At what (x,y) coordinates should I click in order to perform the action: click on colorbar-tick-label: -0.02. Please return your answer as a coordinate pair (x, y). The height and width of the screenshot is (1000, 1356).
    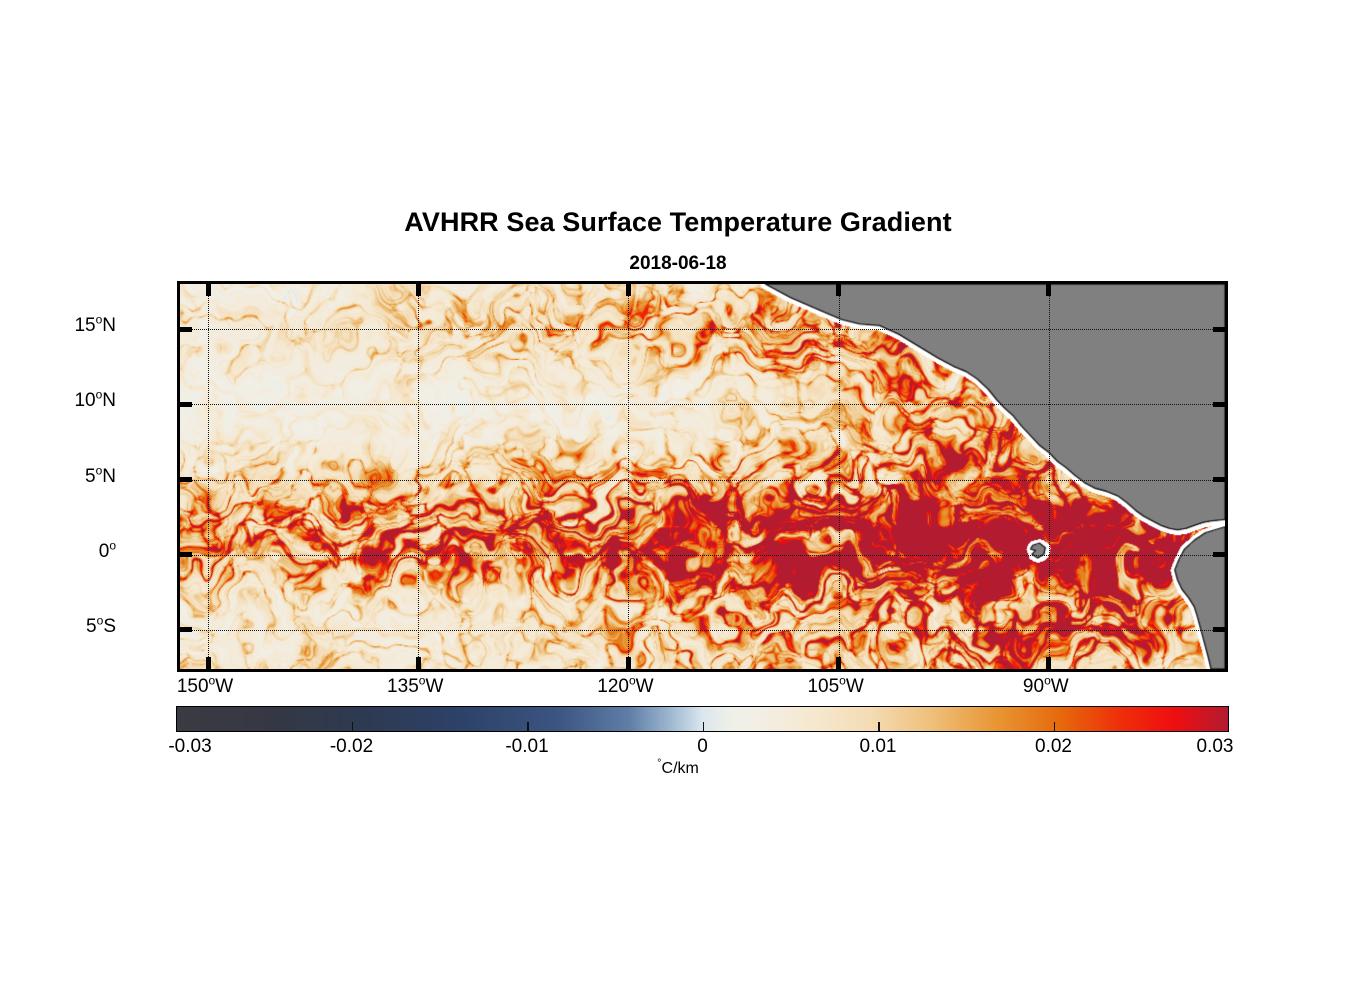
    Looking at the image, I should click on (351, 746).